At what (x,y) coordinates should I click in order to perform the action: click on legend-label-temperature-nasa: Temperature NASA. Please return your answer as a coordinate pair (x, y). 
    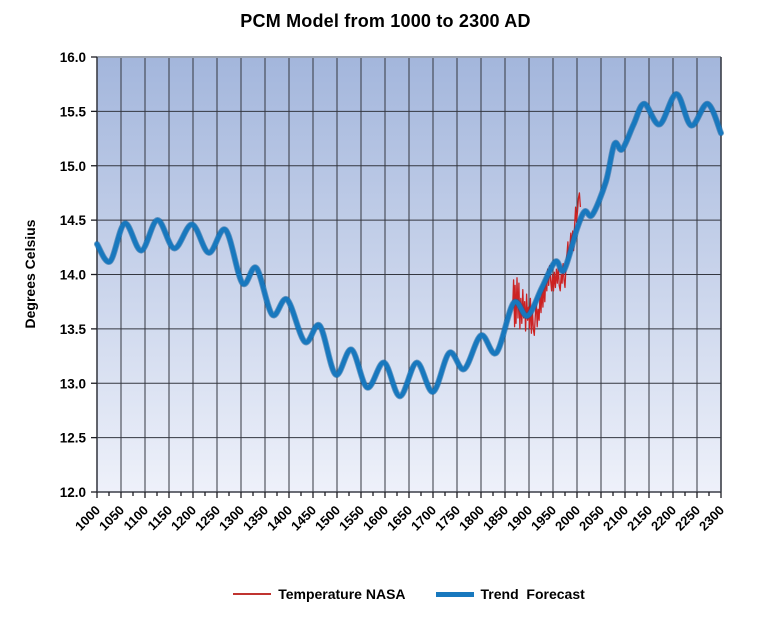
    Looking at the image, I should click on (342, 594).